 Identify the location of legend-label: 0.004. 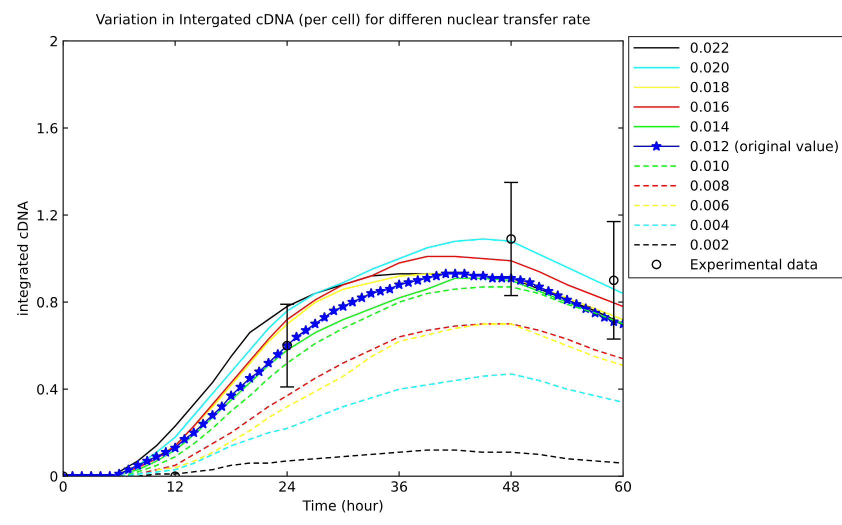
(709, 225).